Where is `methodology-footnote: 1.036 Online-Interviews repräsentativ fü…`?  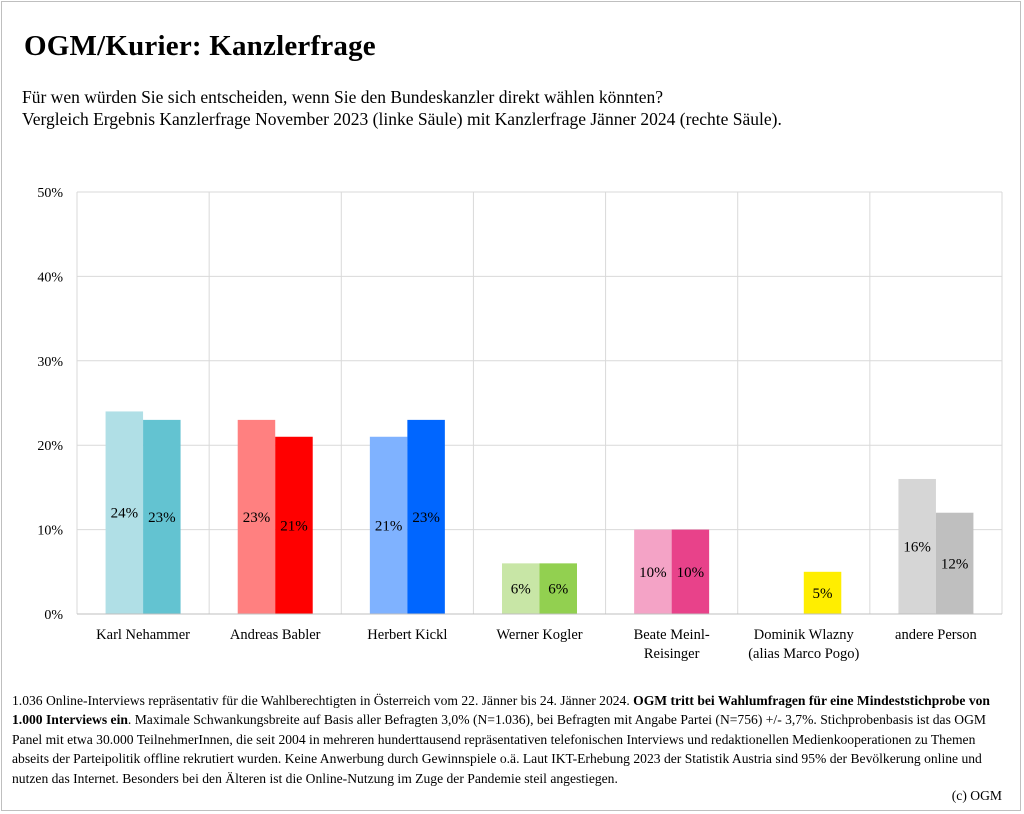
methodology-footnote: 1.036 Online-Interviews repräsentativ fü… is located at coordinates (513, 739).